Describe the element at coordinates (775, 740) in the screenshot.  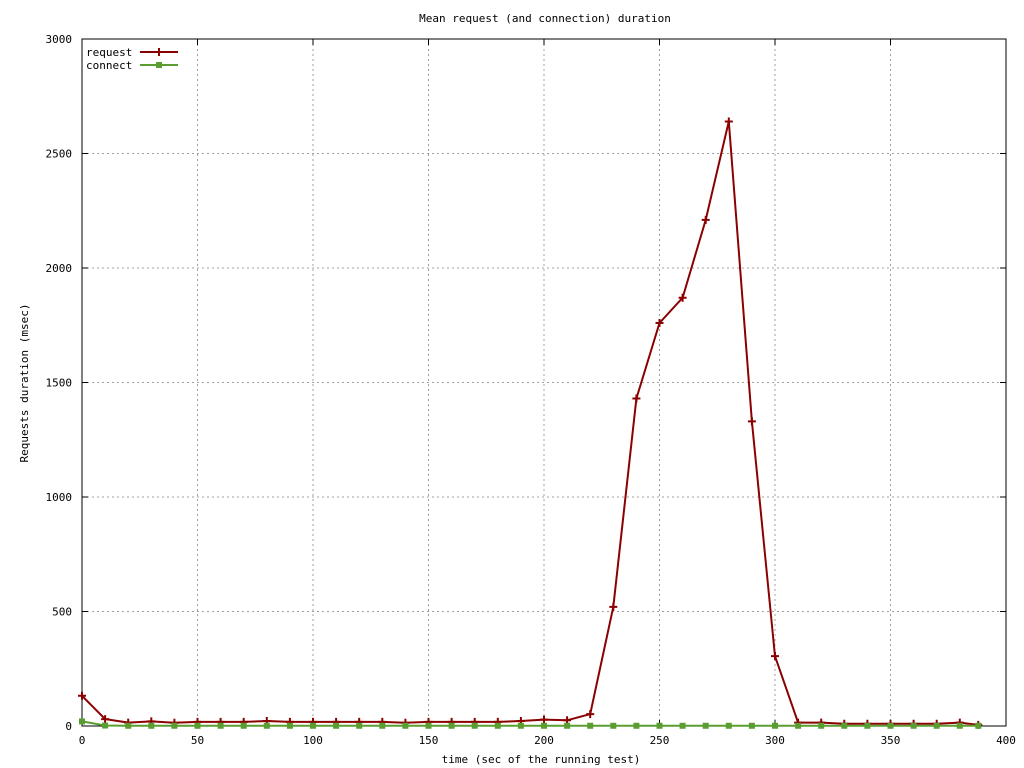
I see `x-tick-label: 300` at that location.